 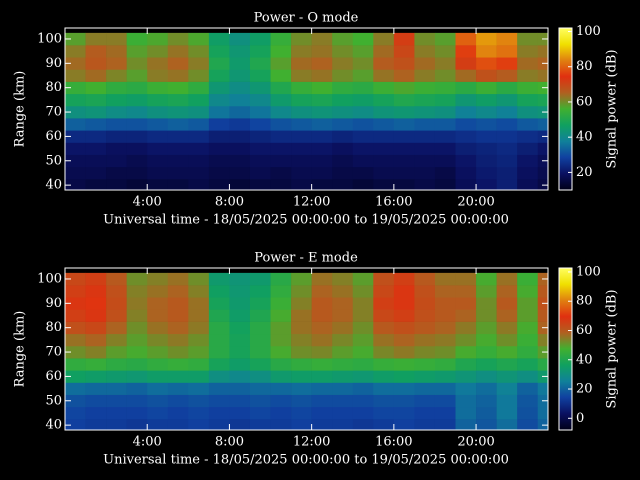 What do you see at coordinates (306, 258) in the screenshot?
I see `title: Power - E mode` at bounding box center [306, 258].